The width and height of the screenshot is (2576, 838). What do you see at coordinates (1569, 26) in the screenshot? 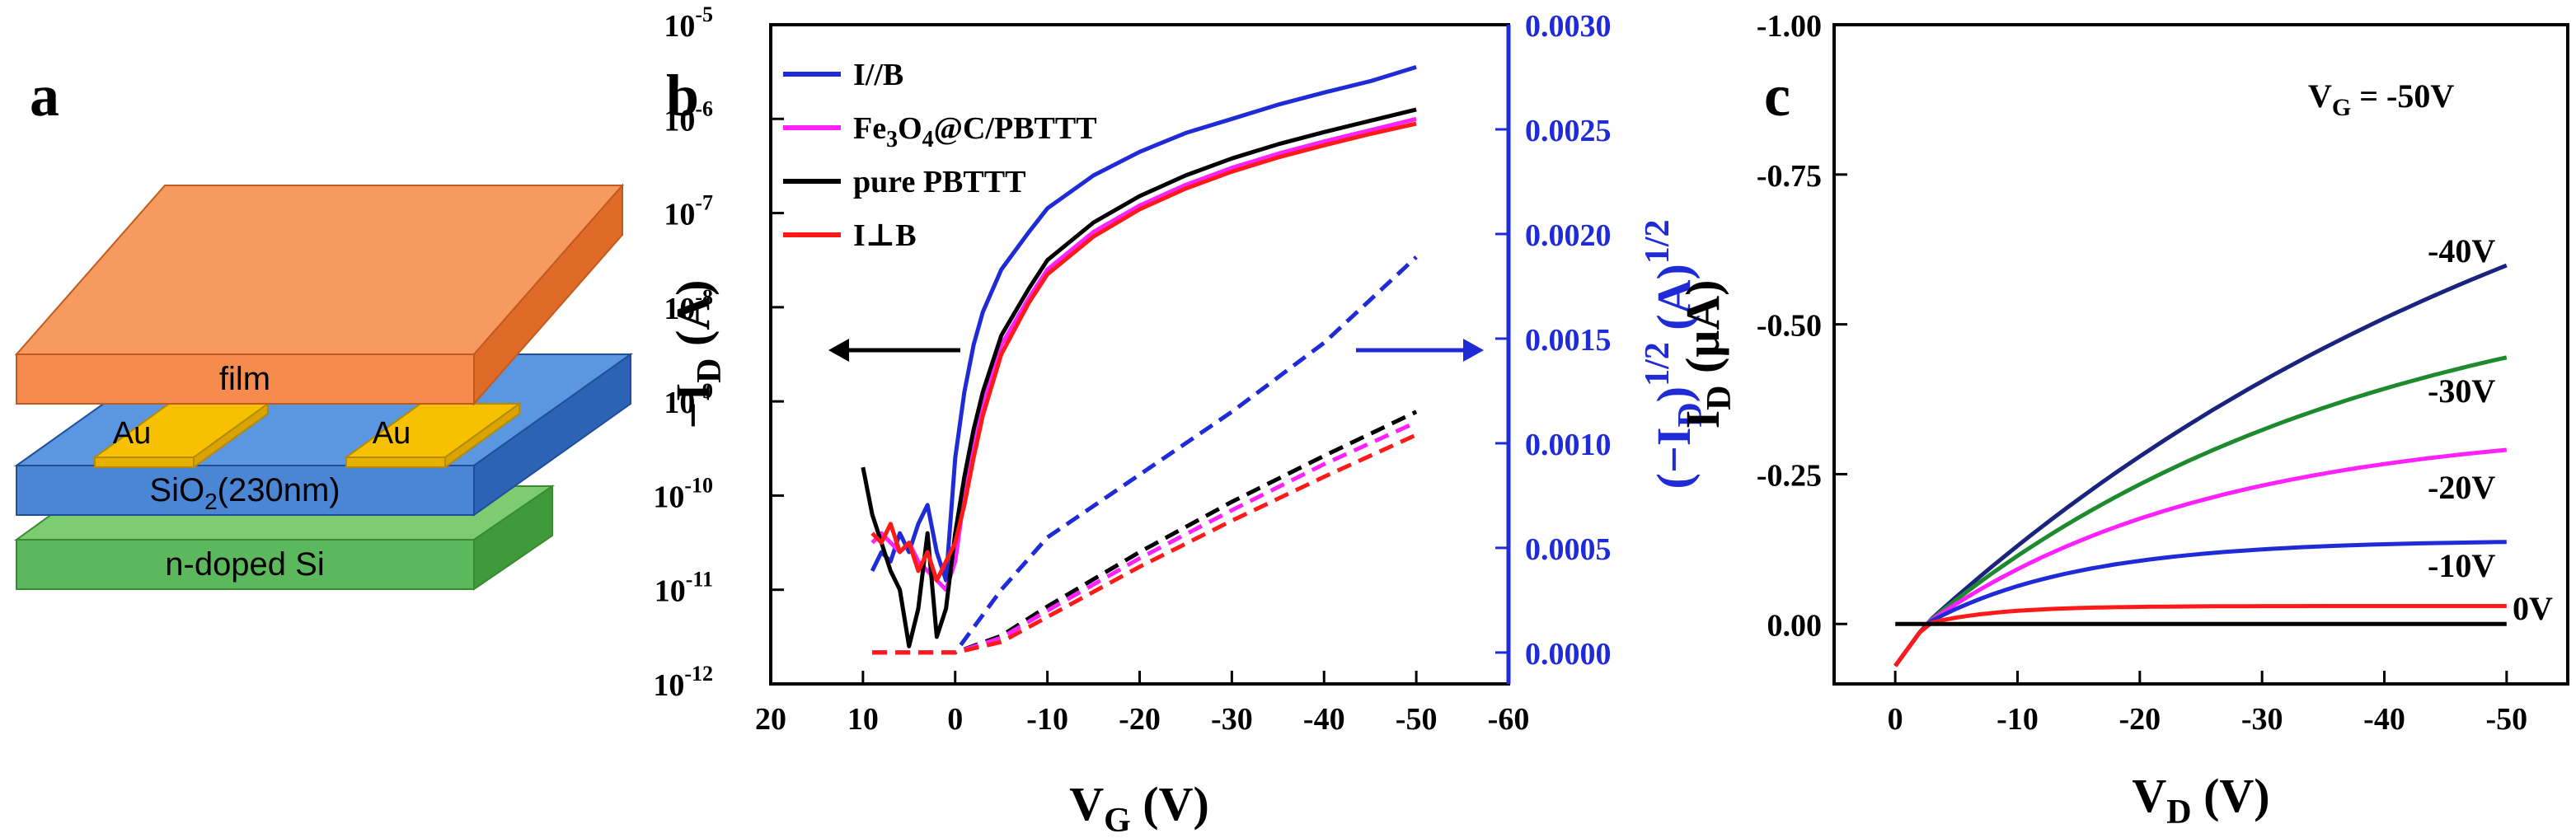
I see `y-right-tick-label: 0.0030` at bounding box center [1569, 26].